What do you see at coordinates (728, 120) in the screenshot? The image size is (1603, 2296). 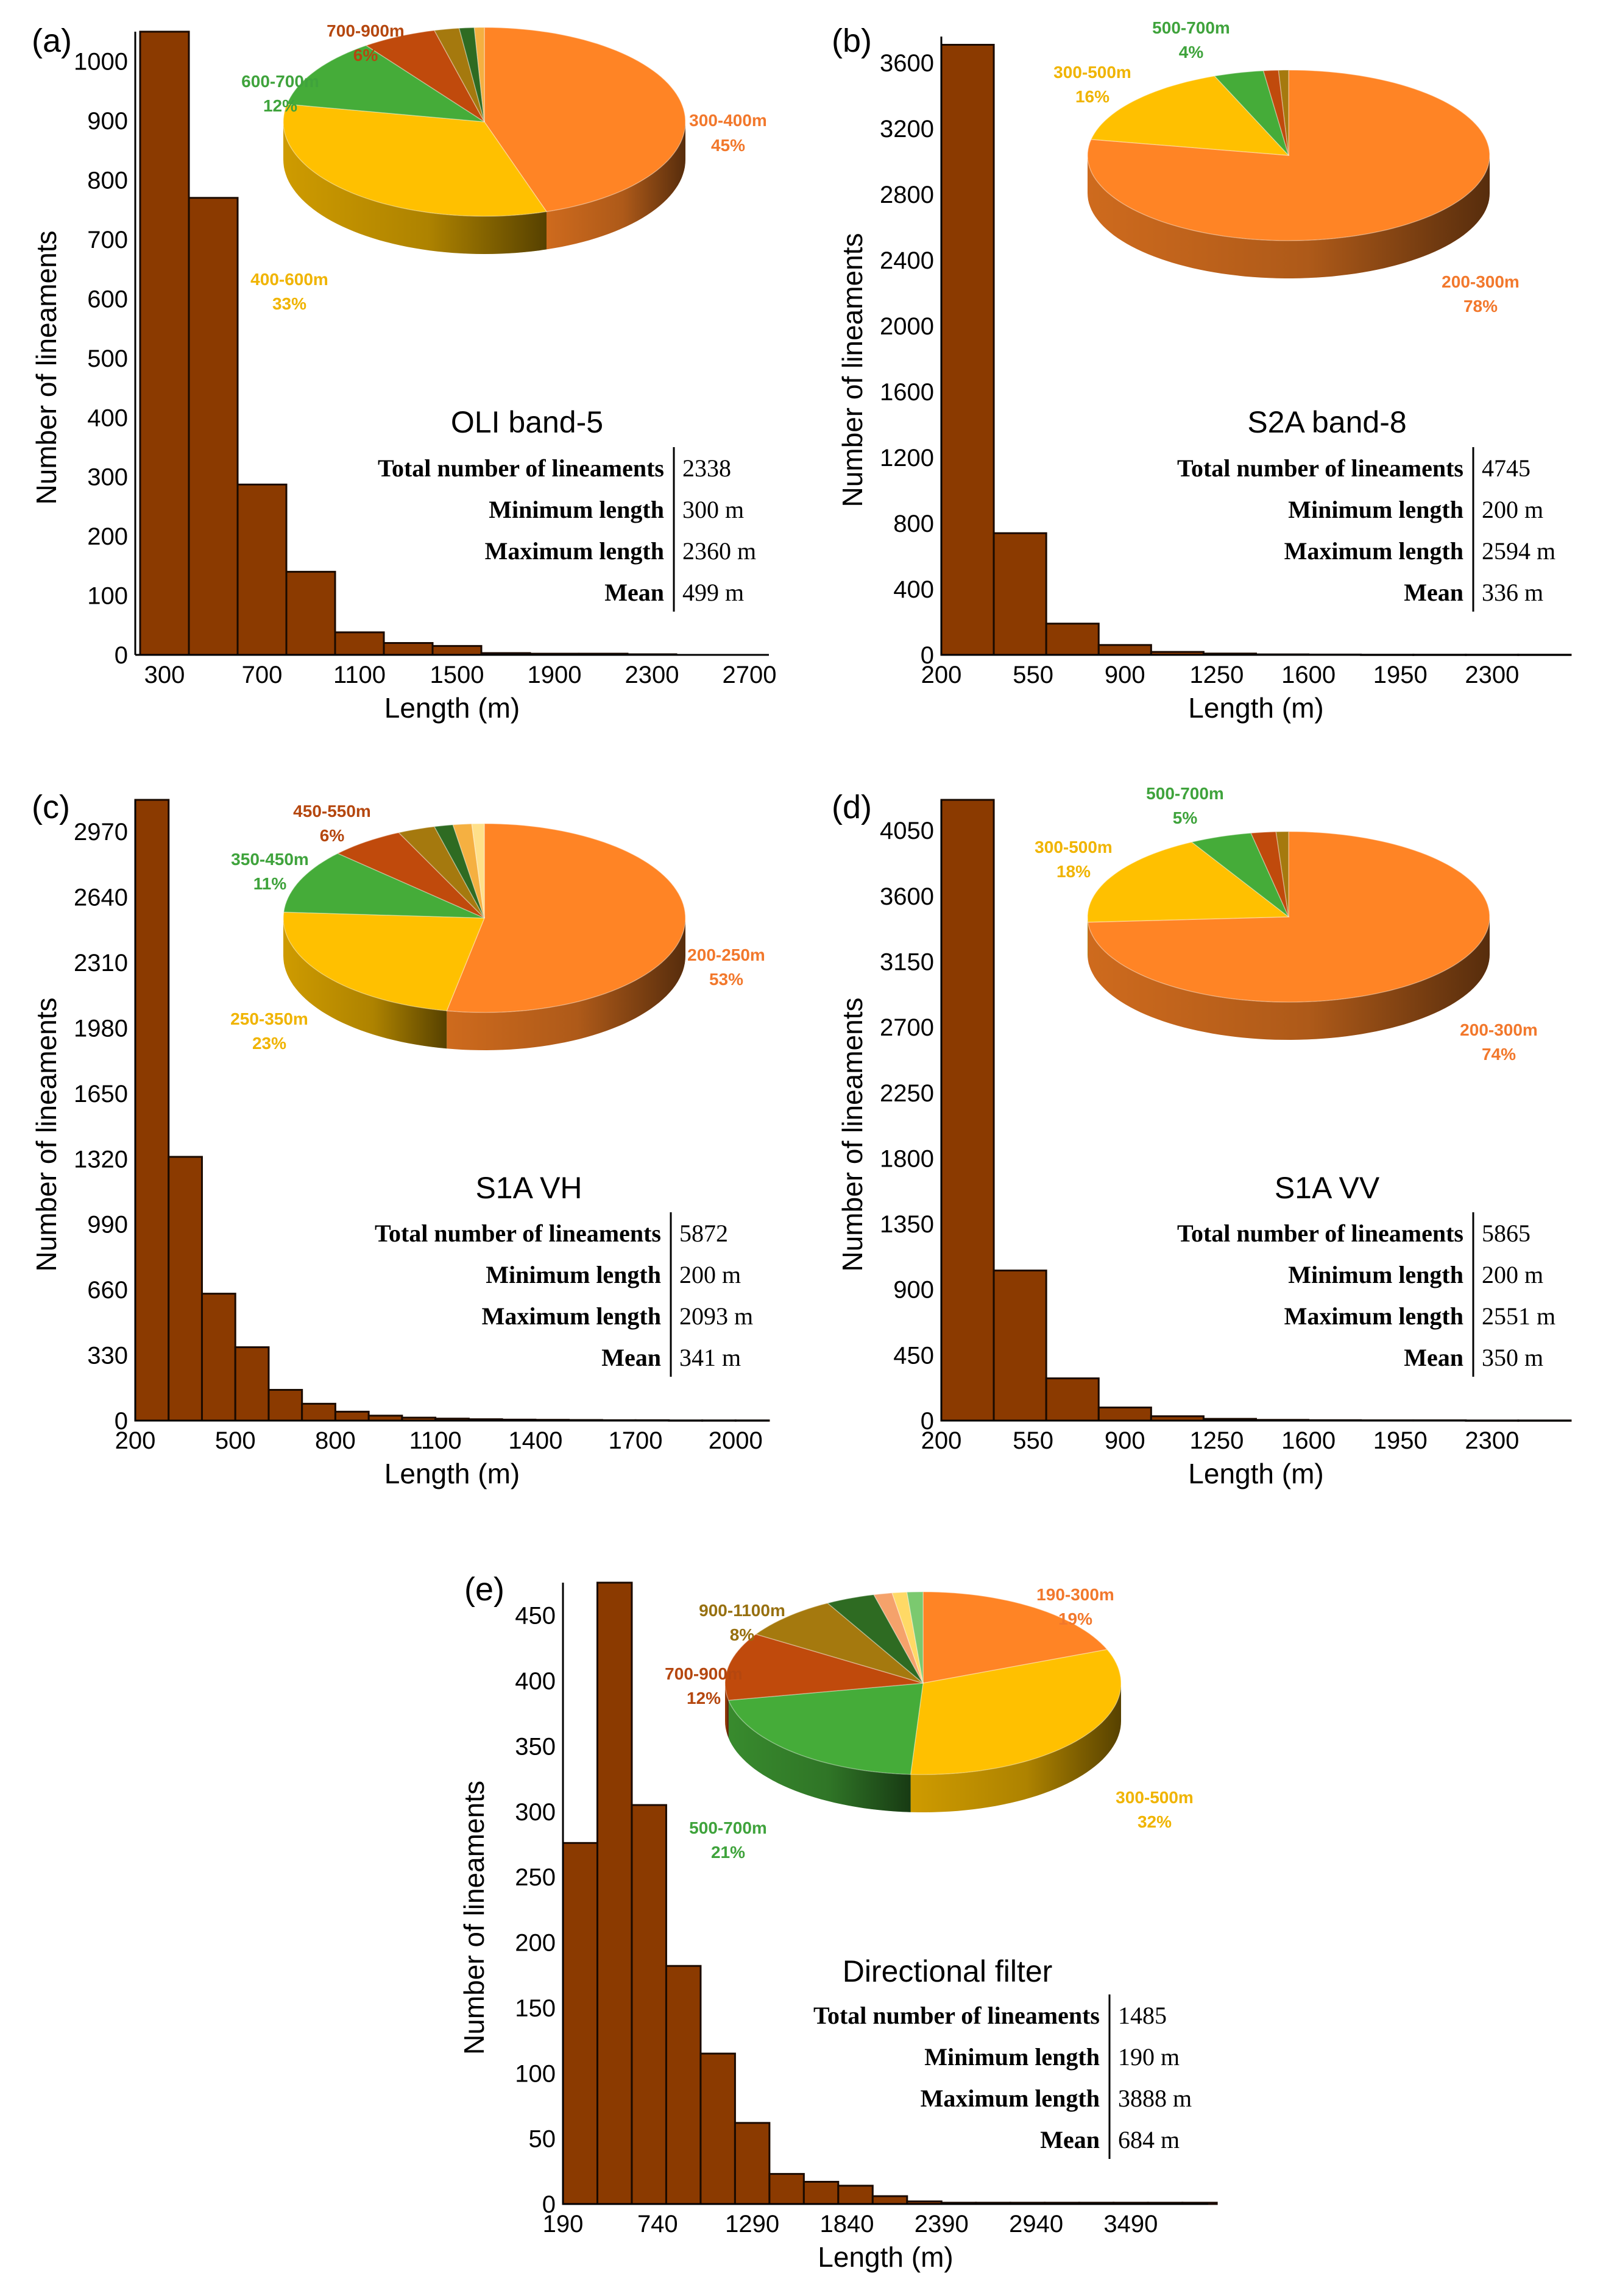 I see `pie-slice-name: 300-400m` at bounding box center [728, 120].